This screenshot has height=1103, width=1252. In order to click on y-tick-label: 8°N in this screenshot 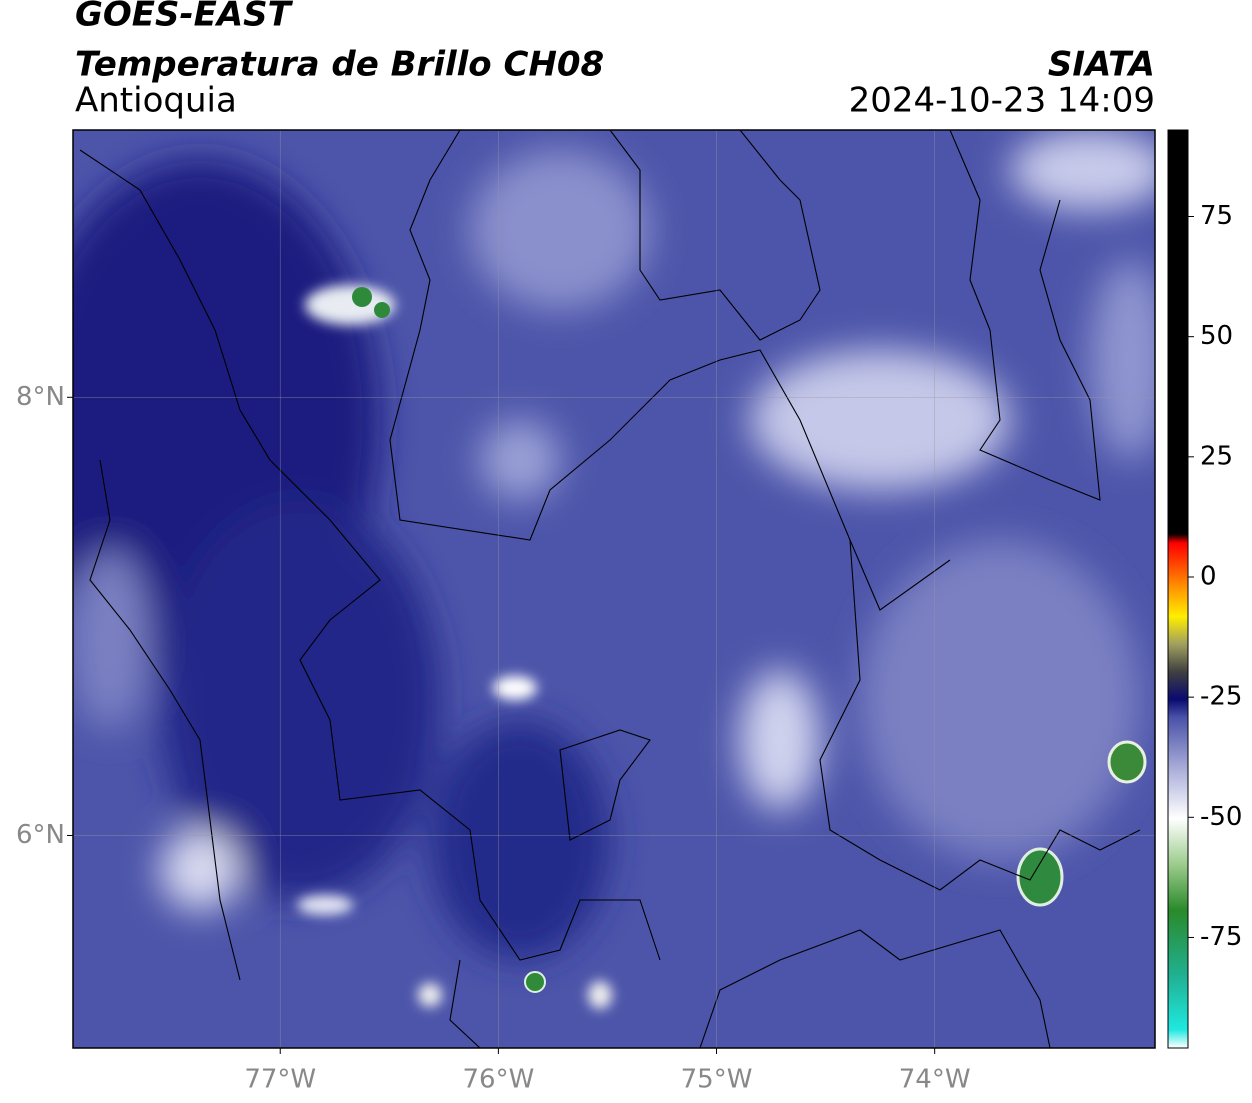, I will do `click(40, 397)`.